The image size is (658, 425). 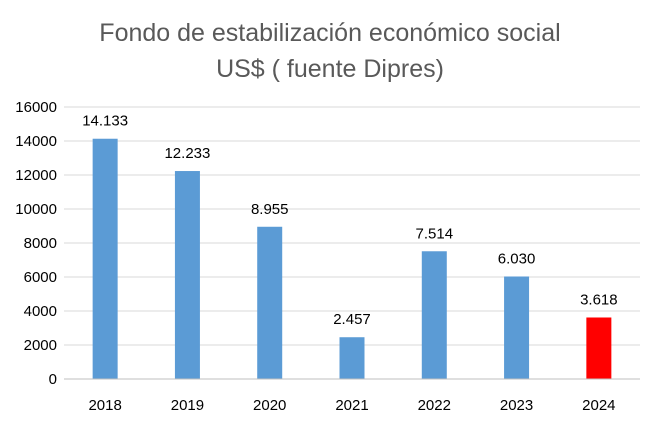 What do you see at coordinates (40, 311) in the screenshot?
I see `y-tick-label: 4000` at bounding box center [40, 311].